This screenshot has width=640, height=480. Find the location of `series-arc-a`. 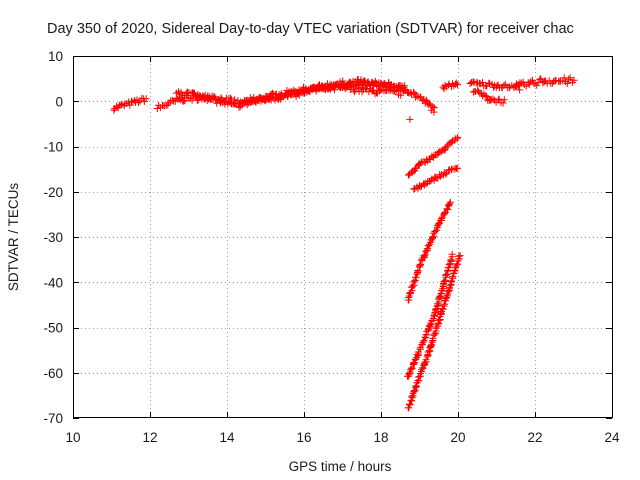

series-arc-a is located at coordinates (130, 104).